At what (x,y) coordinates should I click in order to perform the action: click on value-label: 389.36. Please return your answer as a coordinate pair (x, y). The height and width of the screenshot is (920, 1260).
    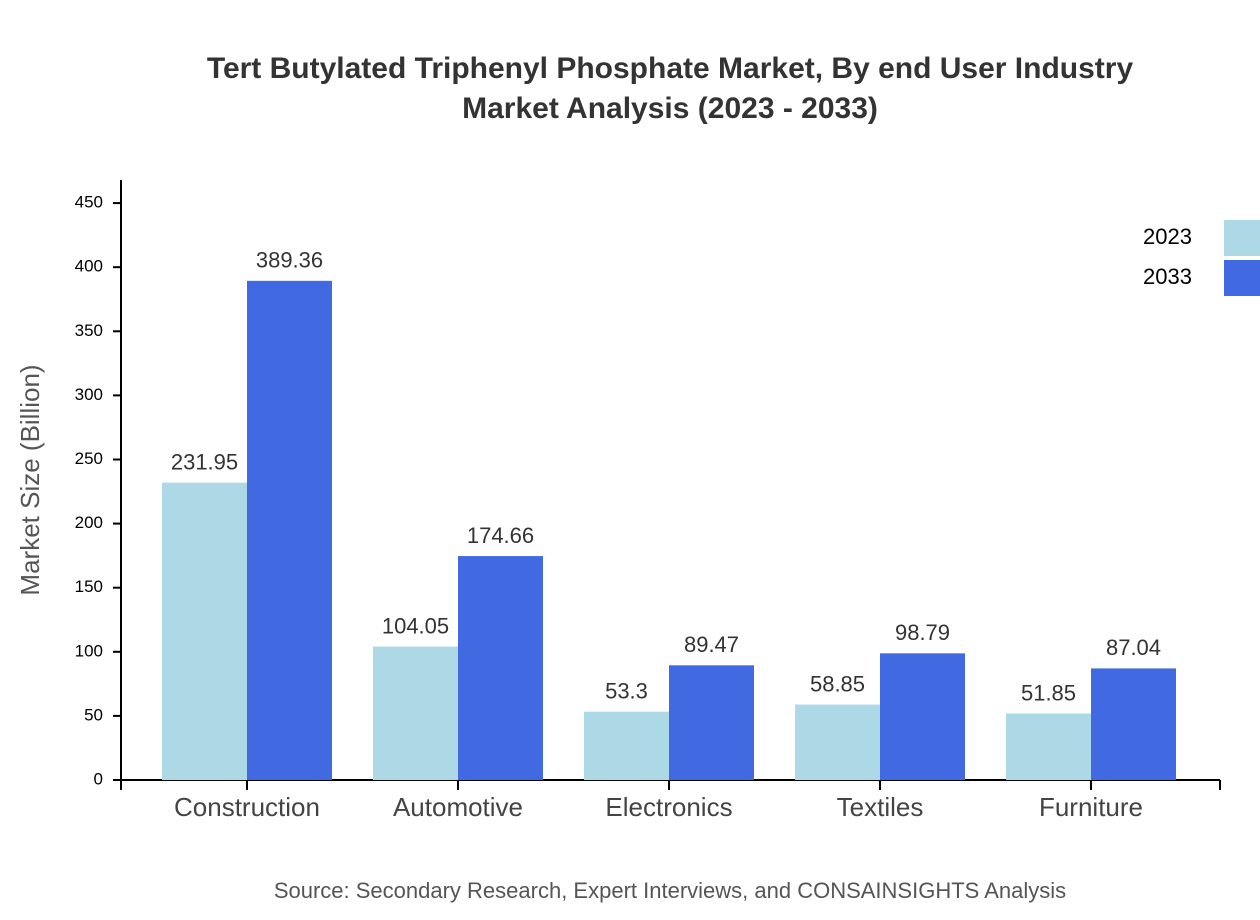
    Looking at the image, I should click on (289, 260).